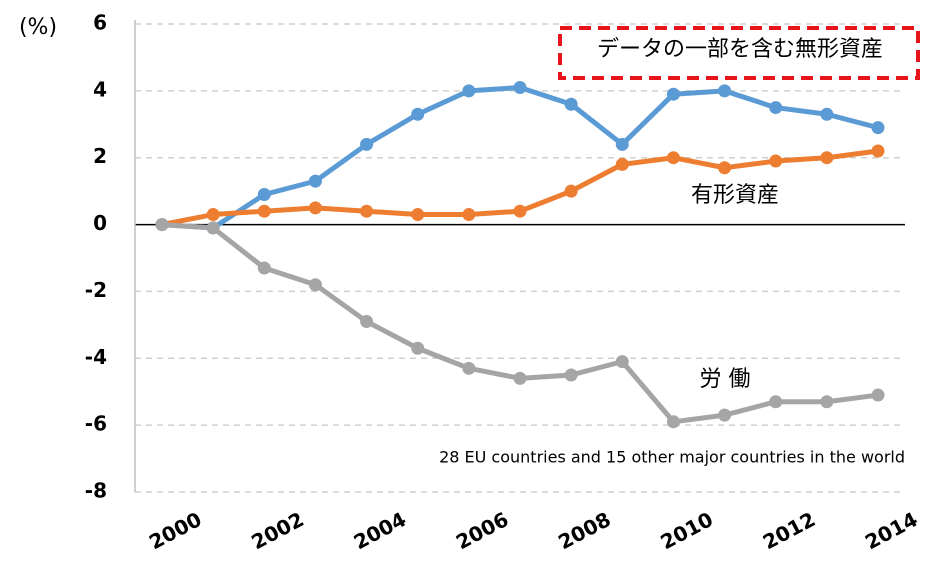 The height and width of the screenshot is (580, 925). Describe the element at coordinates (482, 530) in the screenshot. I see `x-tick-label: 2006` at that location.